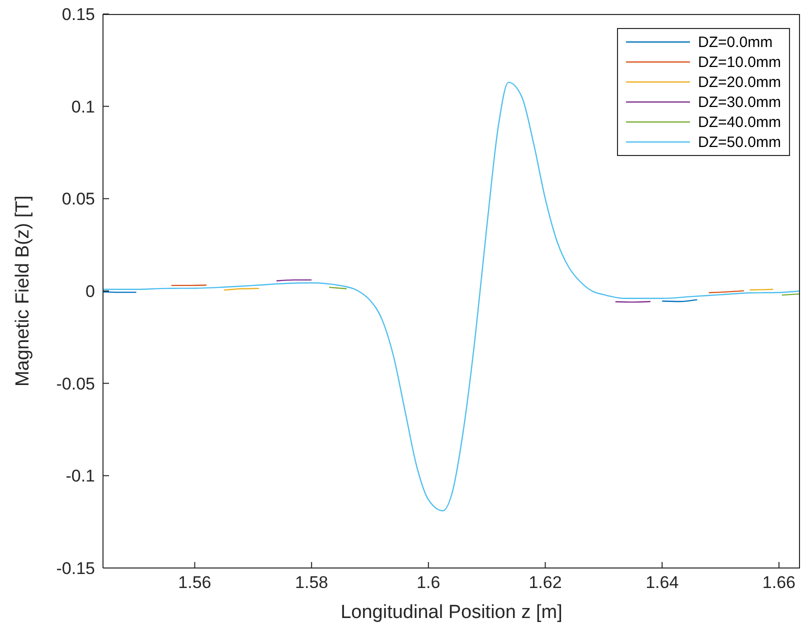 The height and width of the screenshot is (638, 810). What do you see at coordinates (779, 582) in the screenshot?
I see `x-tick-label: 1.66` at bounding box center [779, 582].